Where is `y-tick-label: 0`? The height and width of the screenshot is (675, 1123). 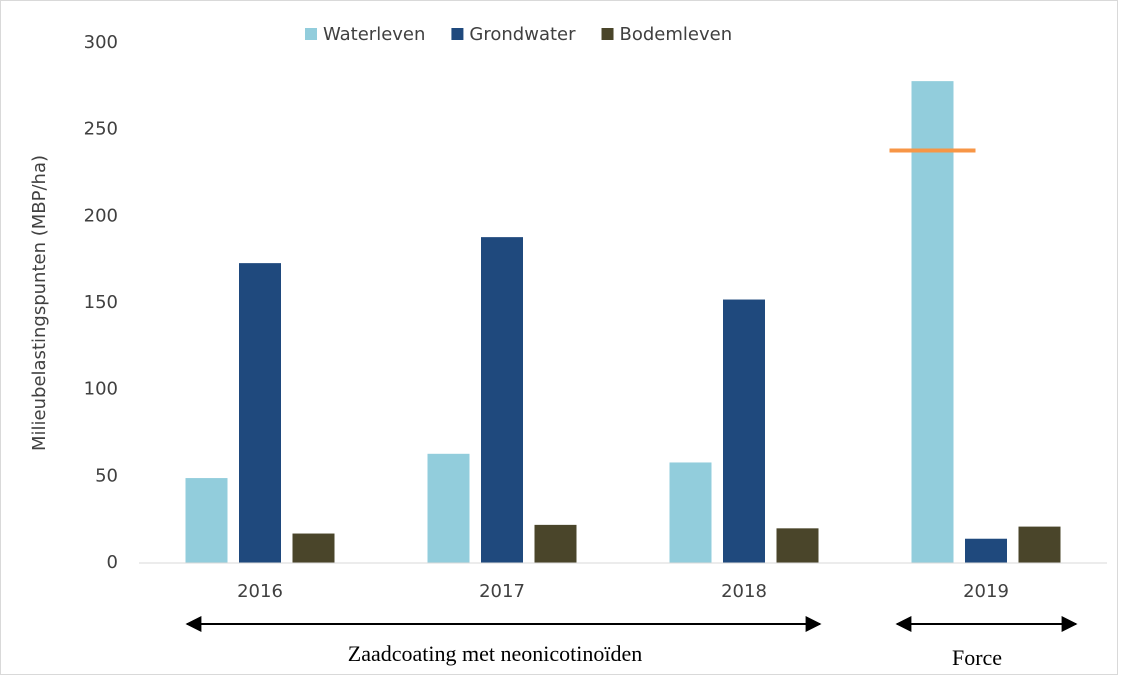
y-tick-label: 0 is located at coordinates (112, 562).